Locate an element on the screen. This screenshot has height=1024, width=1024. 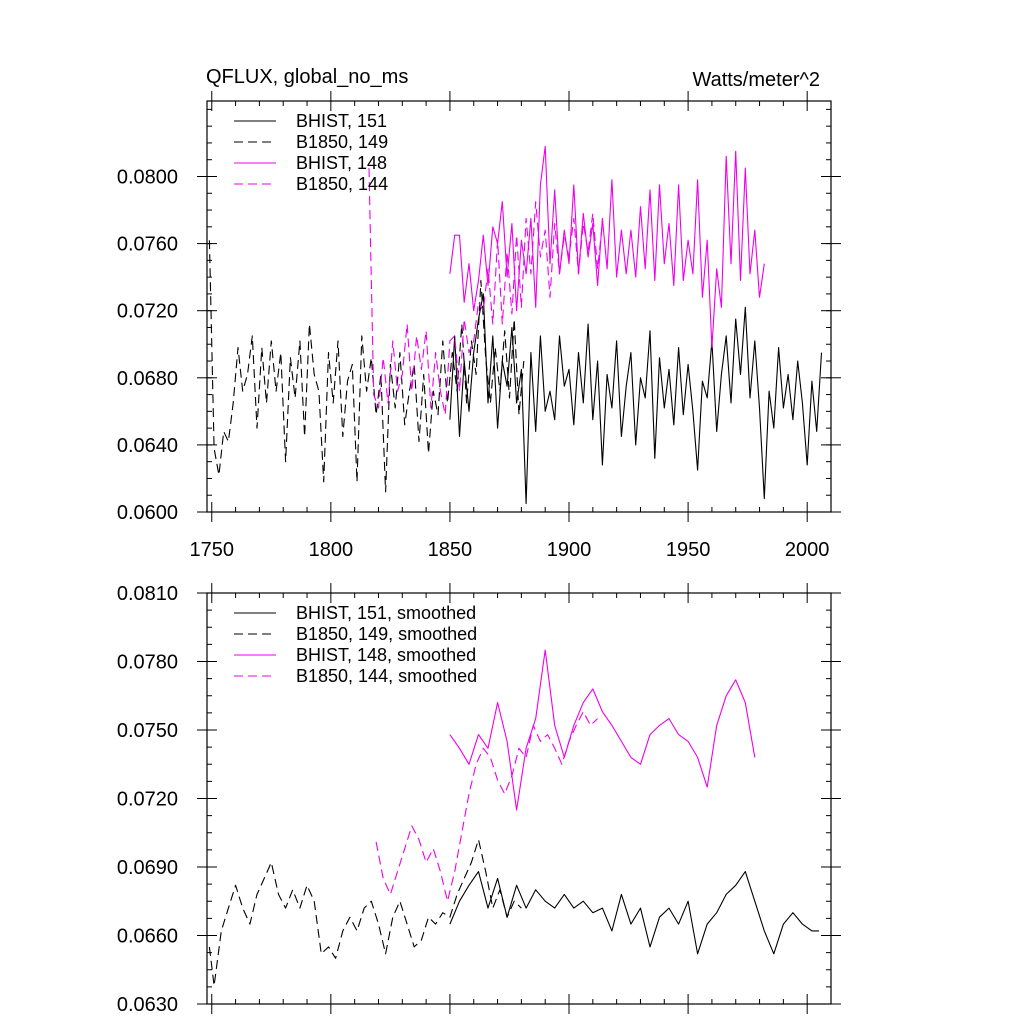
top-panel-title-right: Watts/meter^2 is located at coordinates (756, 80).